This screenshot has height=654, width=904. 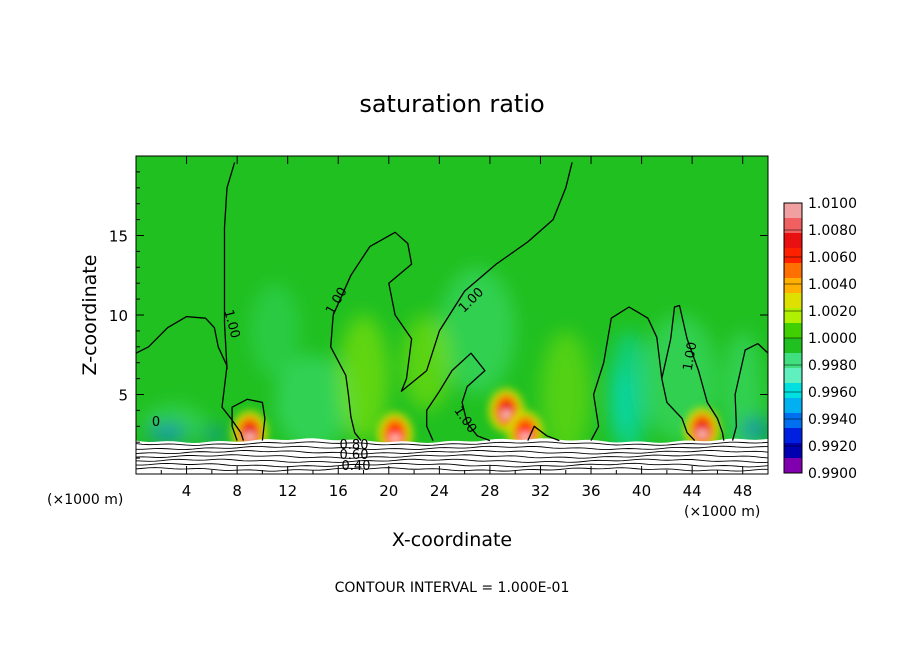 I want to click on y-tick-label: 15, so click(x=118, y=237).